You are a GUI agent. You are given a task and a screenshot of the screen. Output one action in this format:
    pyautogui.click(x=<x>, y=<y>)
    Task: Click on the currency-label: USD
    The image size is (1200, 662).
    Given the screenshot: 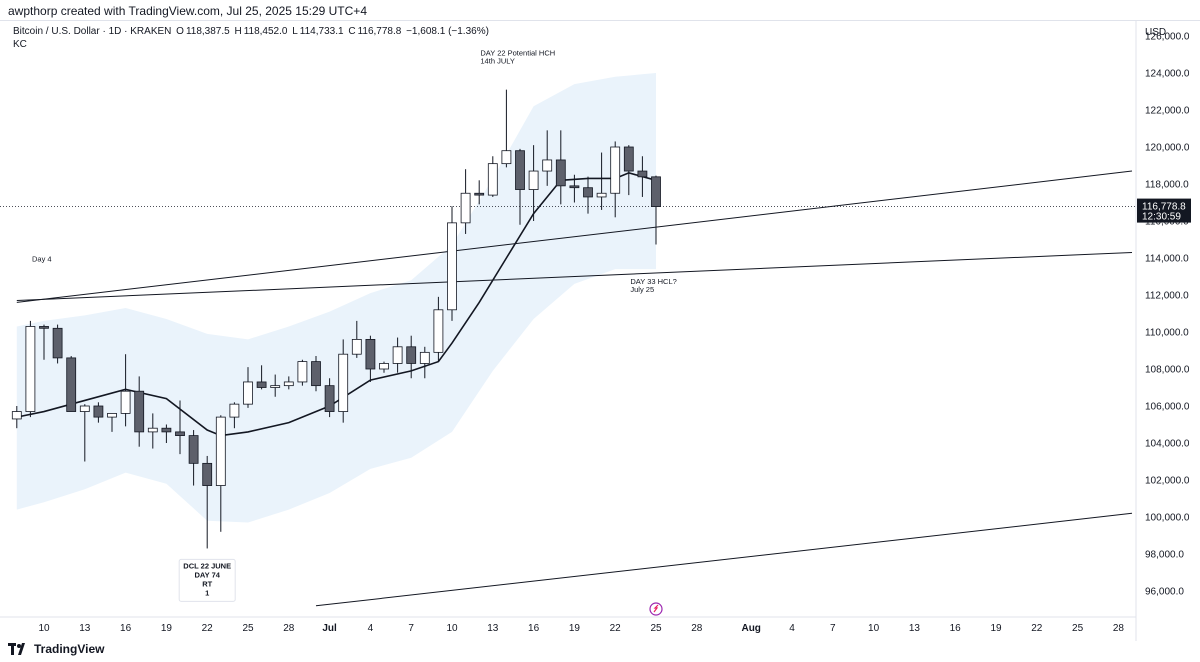 What is the action you would take?
    pyautogui.click(x=1155, y=32)
    